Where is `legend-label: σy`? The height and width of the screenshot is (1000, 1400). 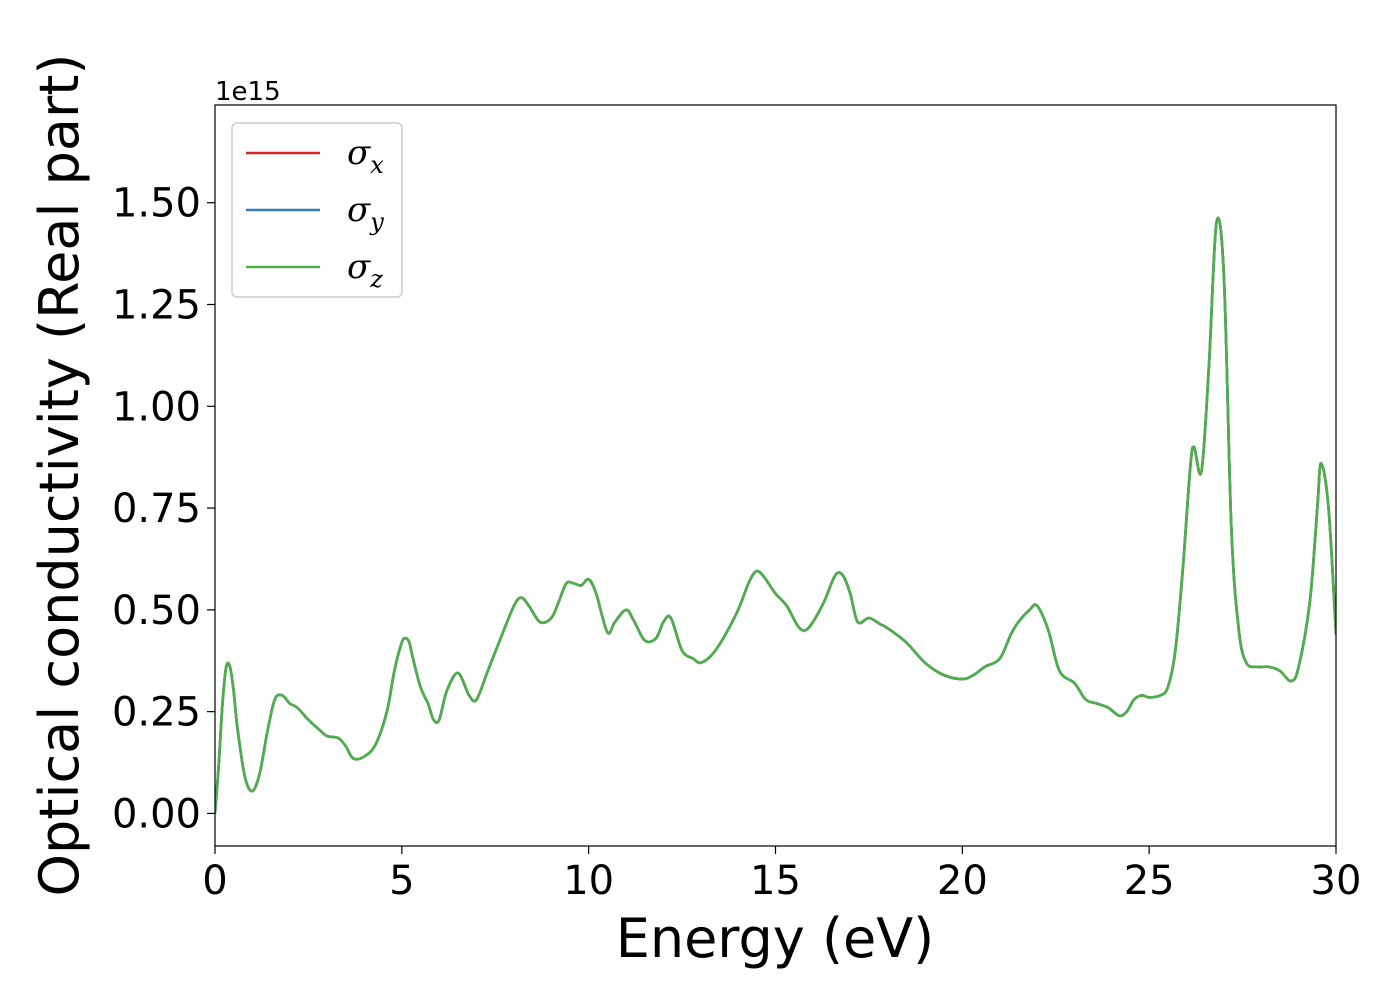 legend-label: σy is located at coordinates (365, 213).